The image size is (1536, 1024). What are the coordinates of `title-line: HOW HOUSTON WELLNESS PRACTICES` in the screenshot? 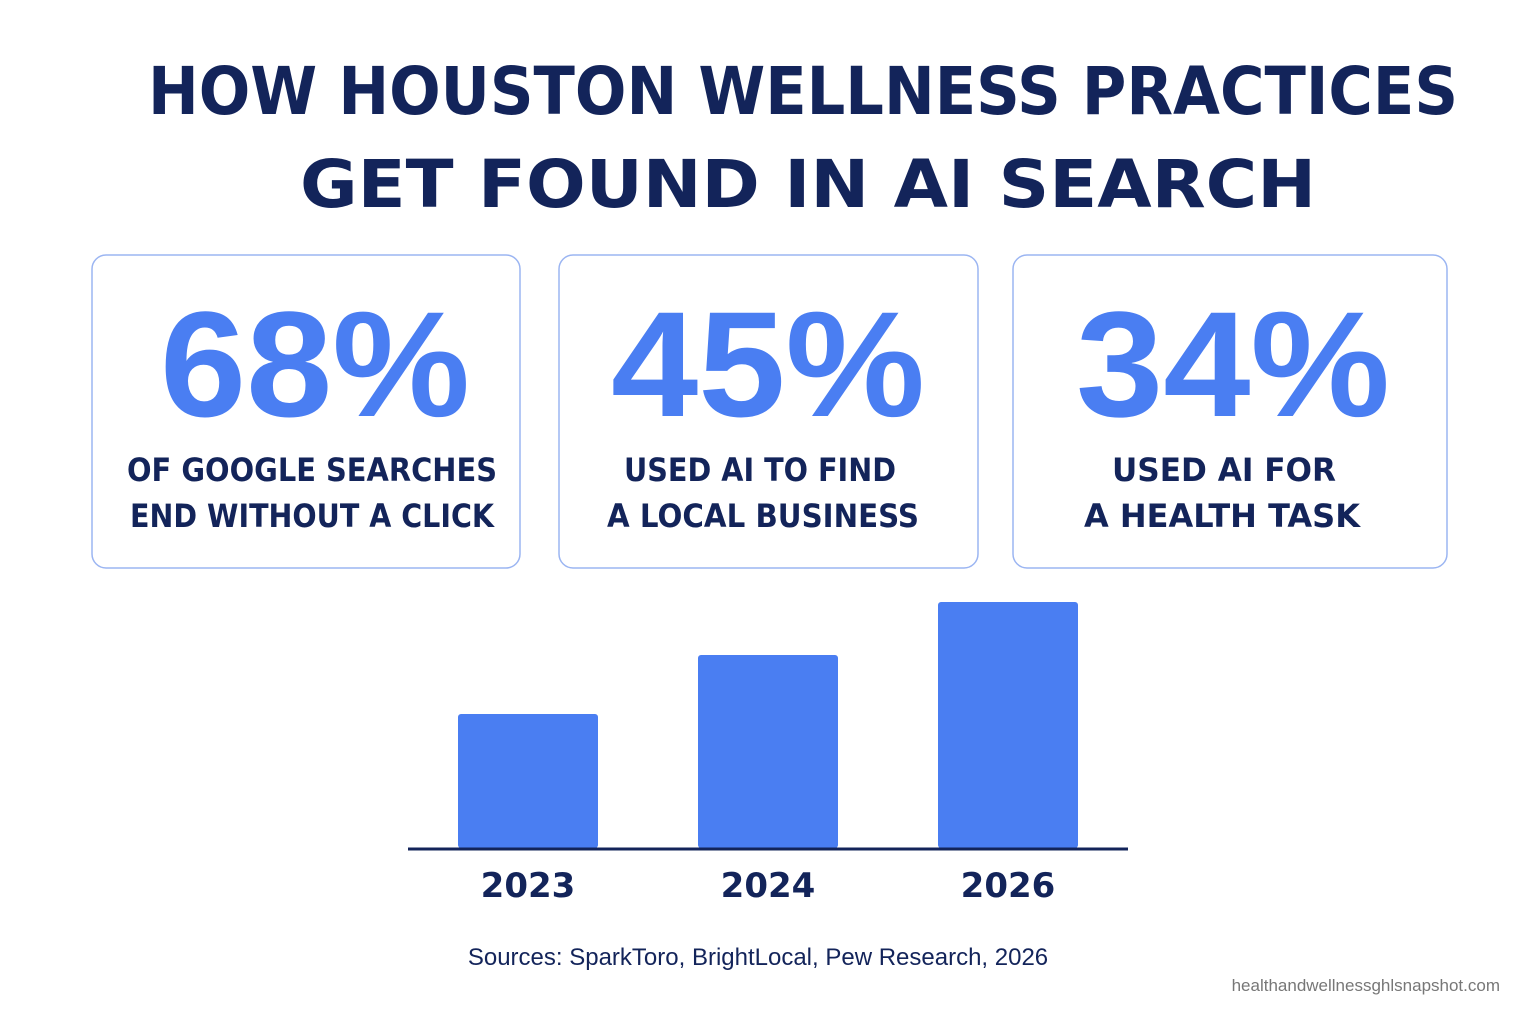 It's located at (803, 91).